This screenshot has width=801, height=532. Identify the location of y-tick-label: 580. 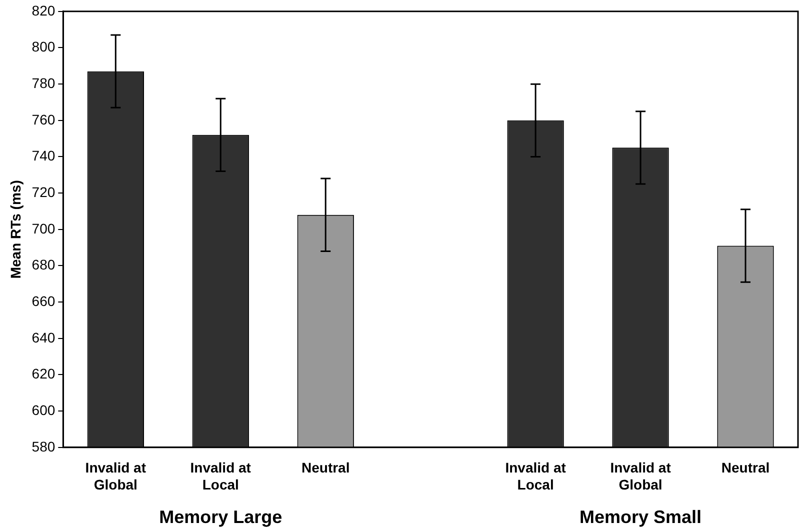
(44, 446).